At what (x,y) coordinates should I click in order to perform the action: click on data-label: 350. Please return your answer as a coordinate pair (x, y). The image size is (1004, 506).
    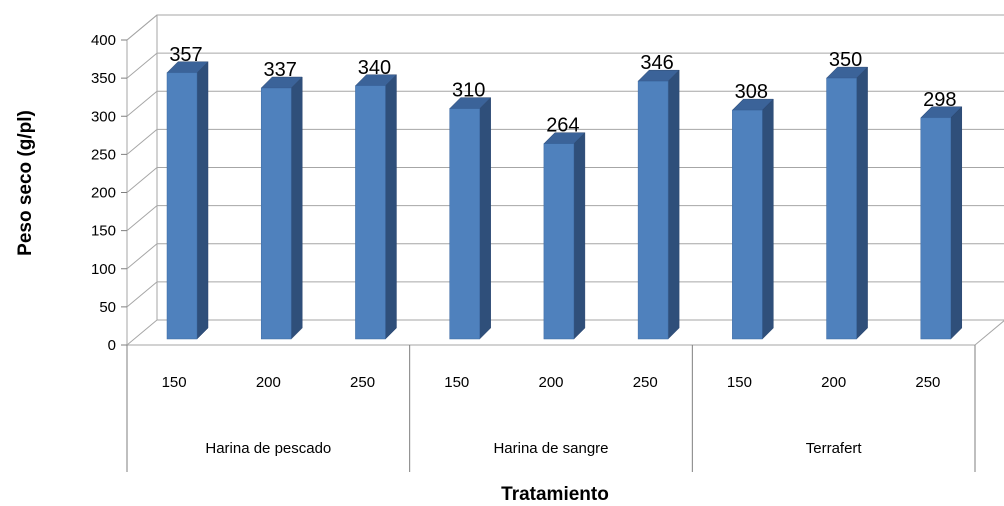
    Looking at the image, I should click on (845, 60).